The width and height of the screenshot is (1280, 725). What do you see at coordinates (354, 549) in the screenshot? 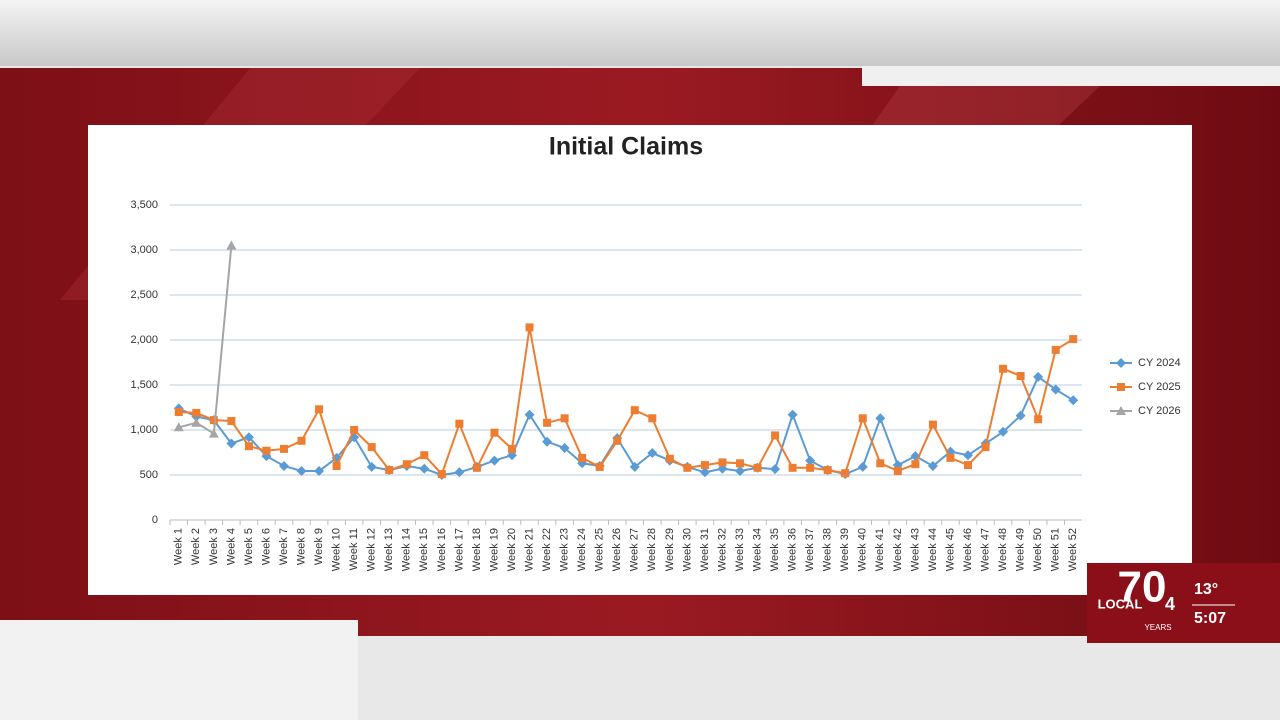
I see `x-tick-label: Week 11` at bounding box center [354, 549].